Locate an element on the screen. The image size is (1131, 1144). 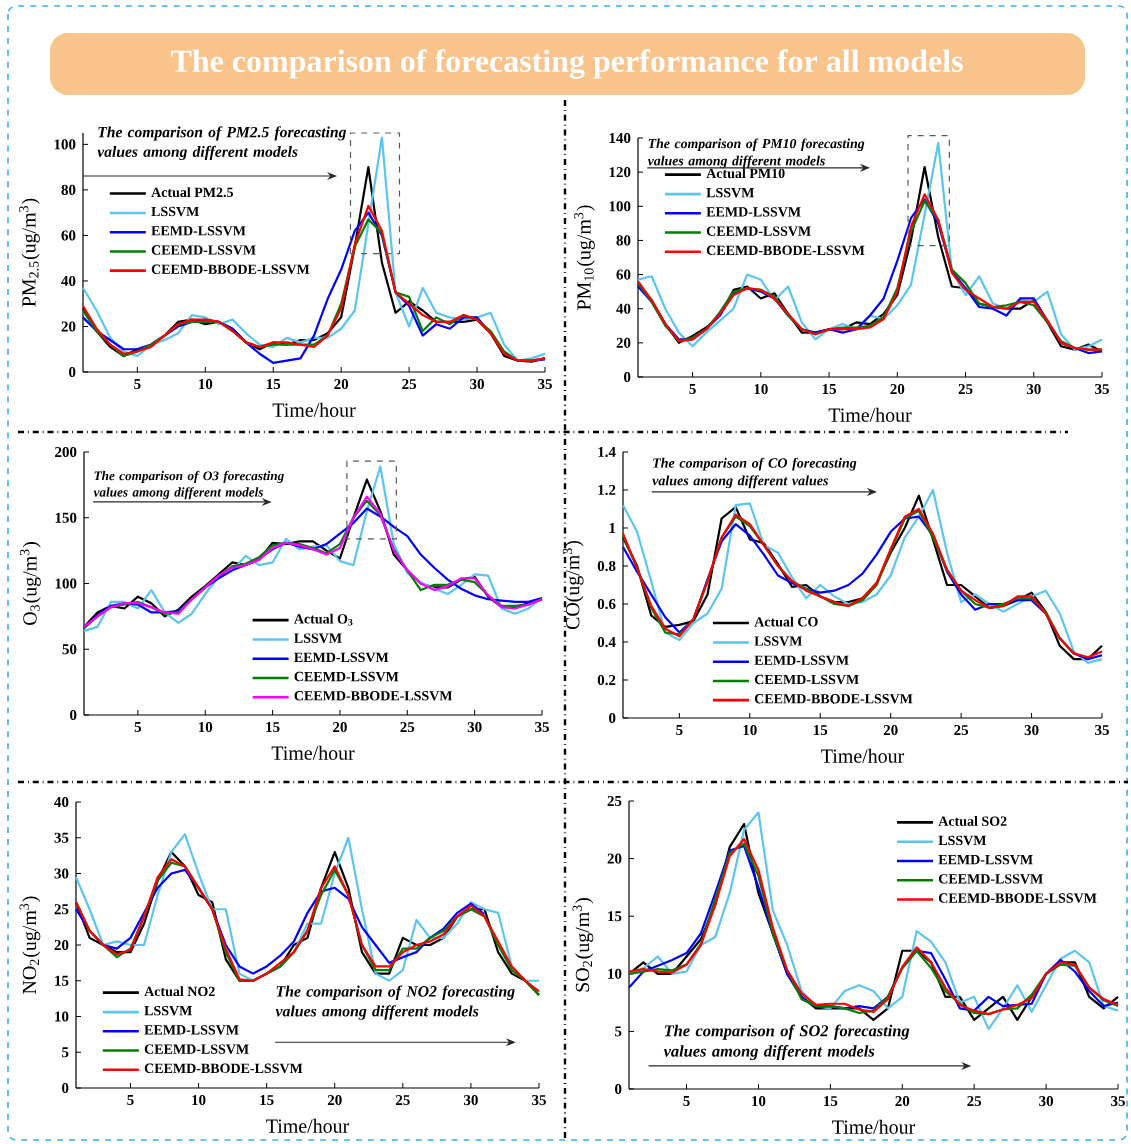
y-tick-label: 0.4 is located at coordinates (606, 642).